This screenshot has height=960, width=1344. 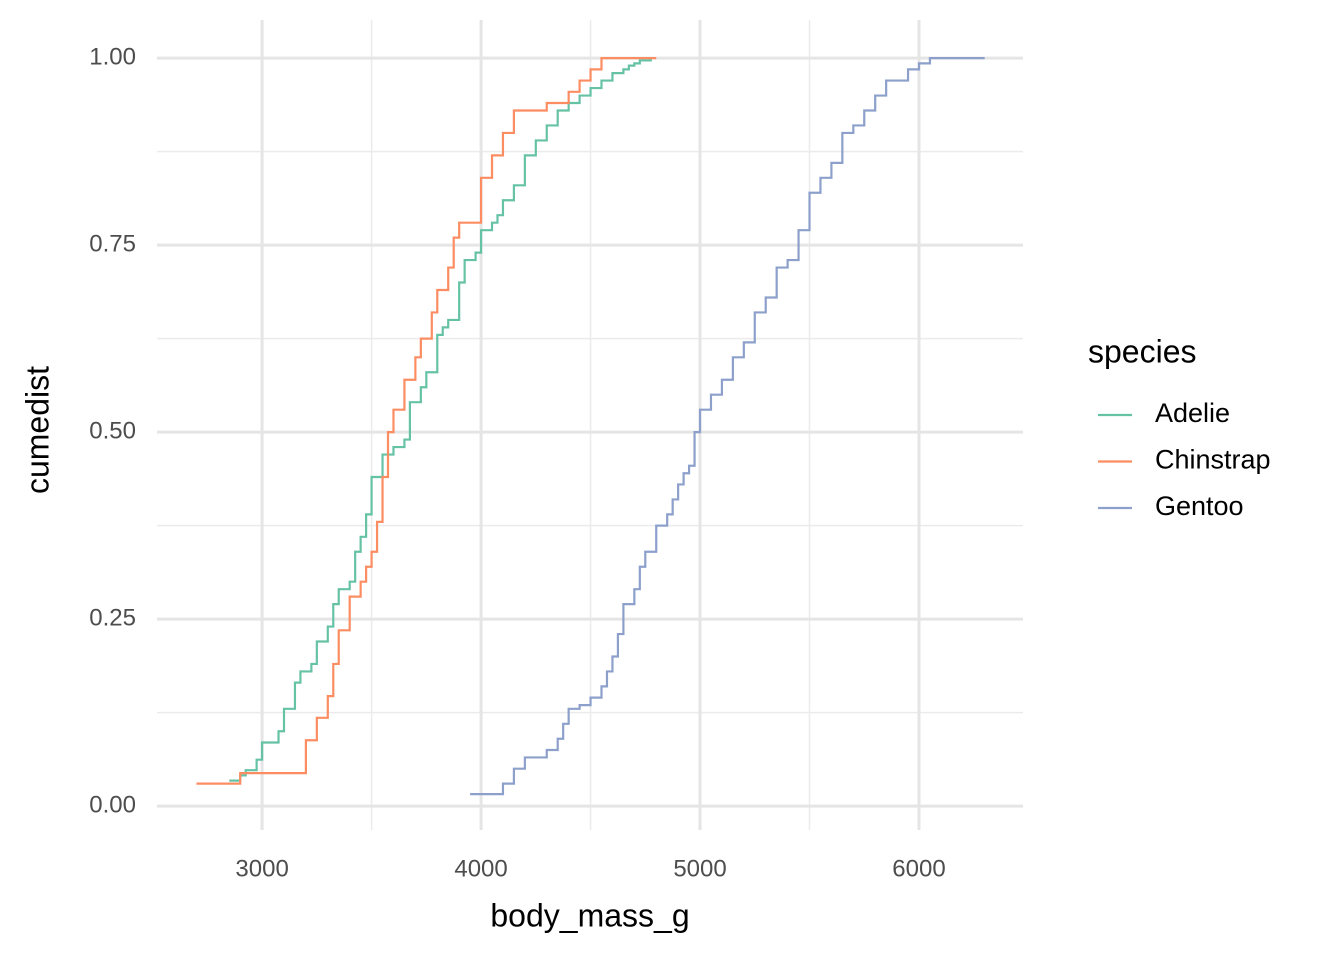 What do you see at coordinates (699, 868) in the screenshot?
I see `x-tick-label: 5000` at bounding box center [699, 868].